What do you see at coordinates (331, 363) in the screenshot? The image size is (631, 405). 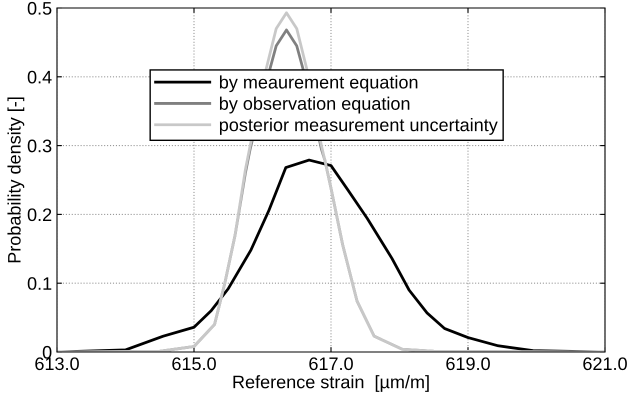 I see `x-tick-label: 617.0` at bounding box center [331, 363].